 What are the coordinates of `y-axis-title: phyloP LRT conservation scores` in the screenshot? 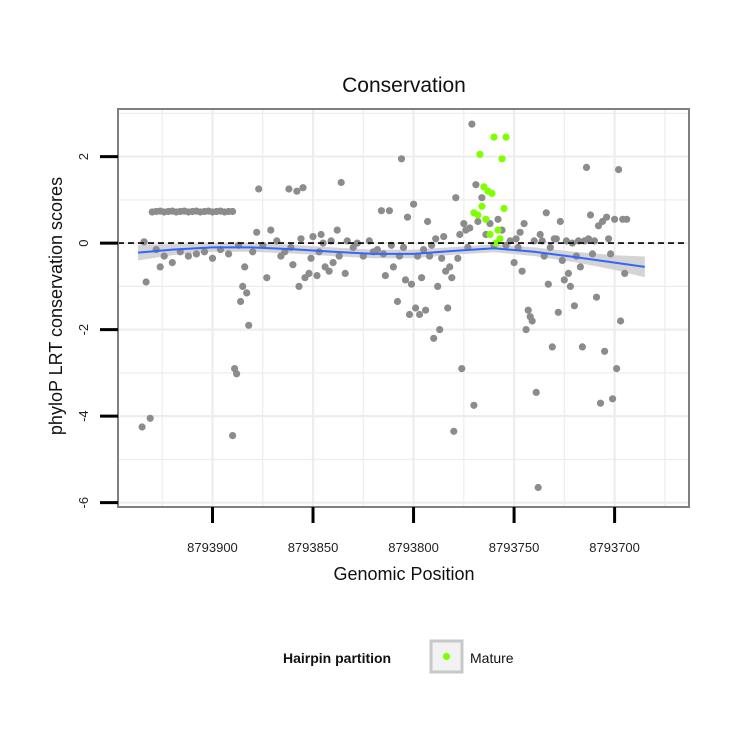 It's located at (56, 306).